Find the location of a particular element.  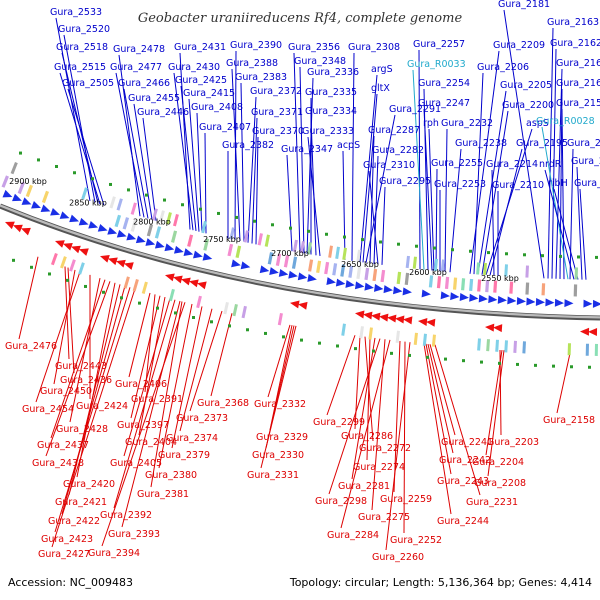

plus-gene-label: Gura_2335 is located at coordinates (331, 92).